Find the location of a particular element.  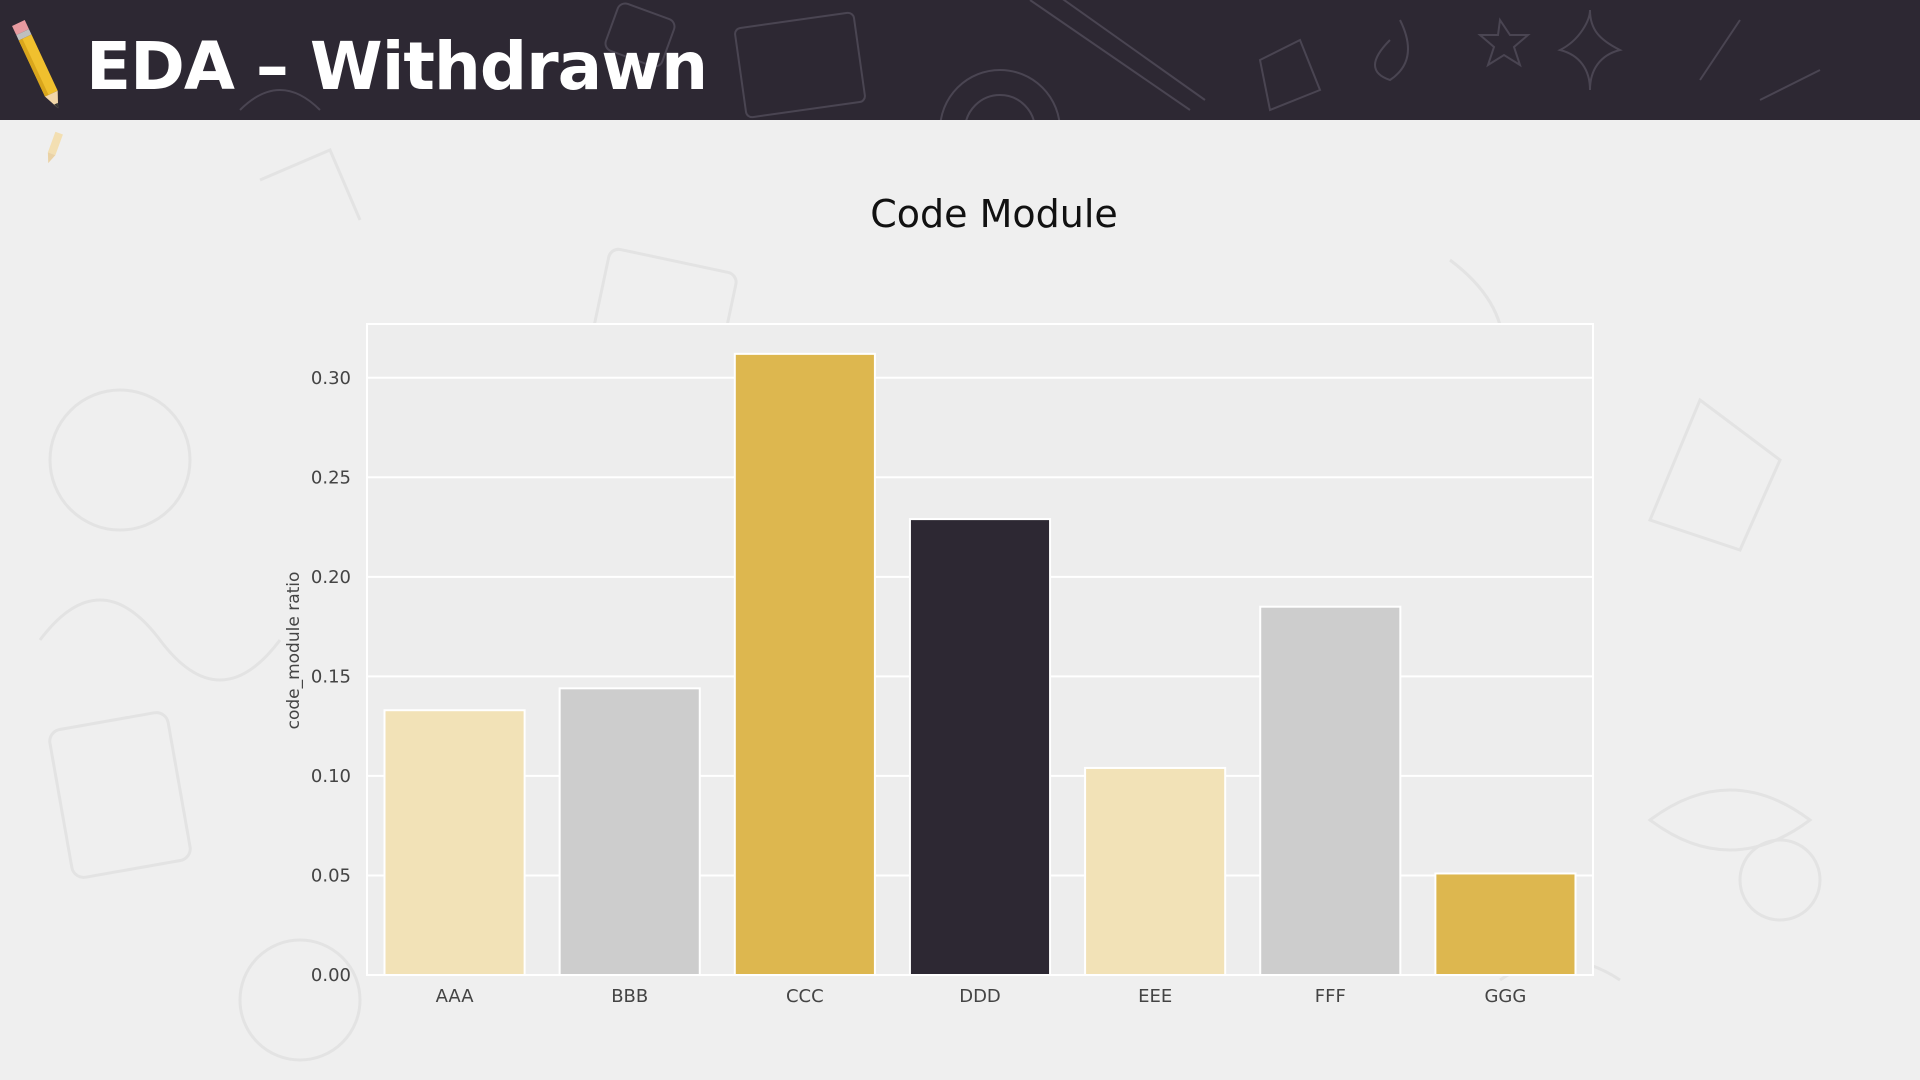

slide-title: EDA – Withdrawn is located at coordinates (397, 66).